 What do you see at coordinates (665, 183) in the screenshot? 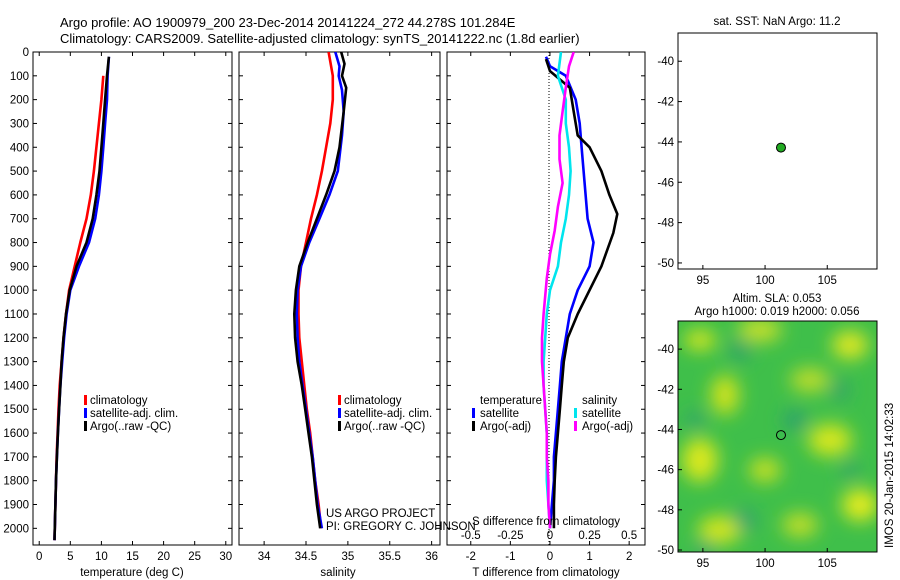
I see `sst-map-y-tick-label: -46` at bounding box center [665, 183].